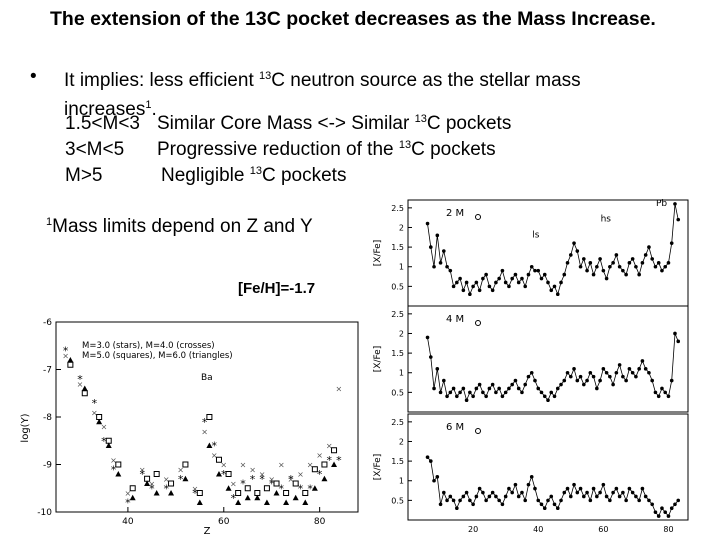 The image size is (720, 540). I want to click on xfe-panel-mass-label: 2 M, so click(455, 213).